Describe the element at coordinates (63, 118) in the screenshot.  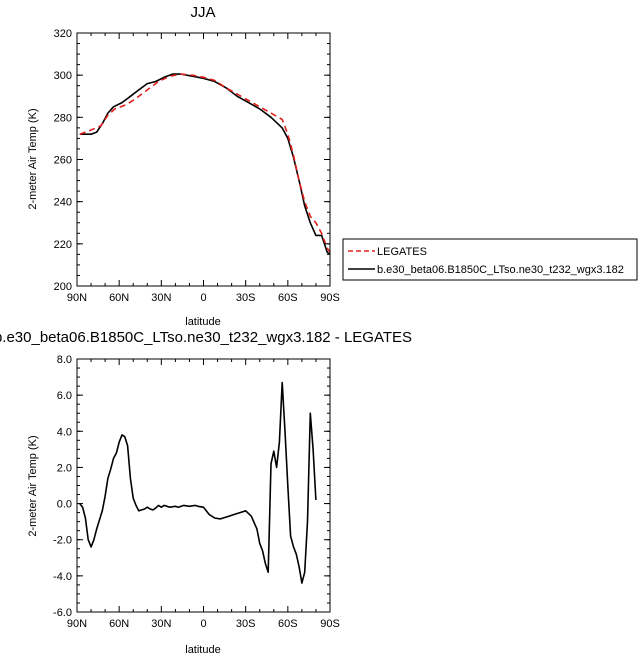
I see `y-tick-label: 280` at that location.